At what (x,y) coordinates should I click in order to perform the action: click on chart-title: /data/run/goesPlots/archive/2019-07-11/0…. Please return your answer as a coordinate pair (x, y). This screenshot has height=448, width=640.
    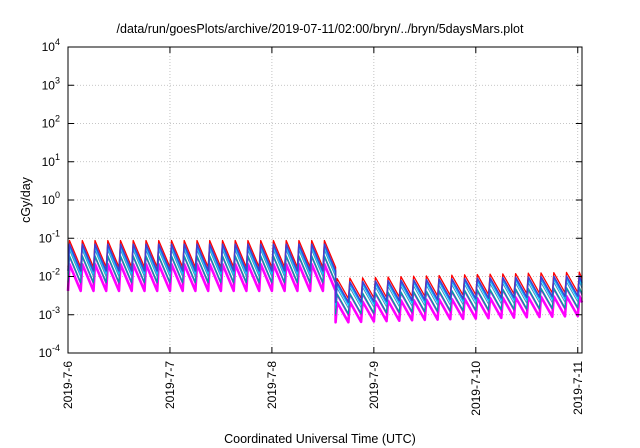
    Looking at the image, I should click on (320, 29).